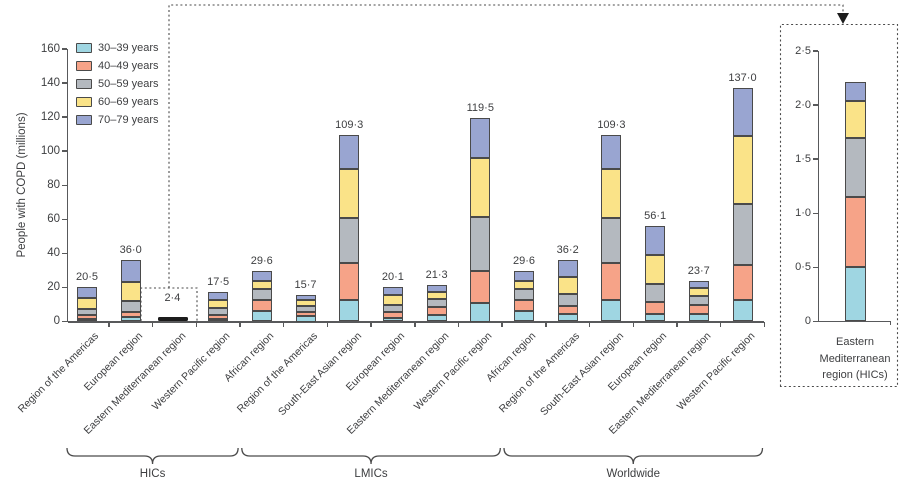 The image size is (905, 489). I want to click on bar-total-label: 15·7, so click(305, 284).